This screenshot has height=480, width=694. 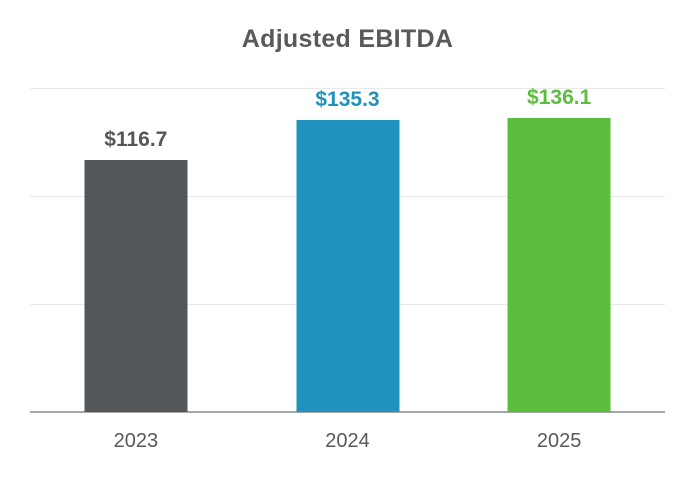 I want to click on bar-value-label: $136.1, so click(x=559, y=97).